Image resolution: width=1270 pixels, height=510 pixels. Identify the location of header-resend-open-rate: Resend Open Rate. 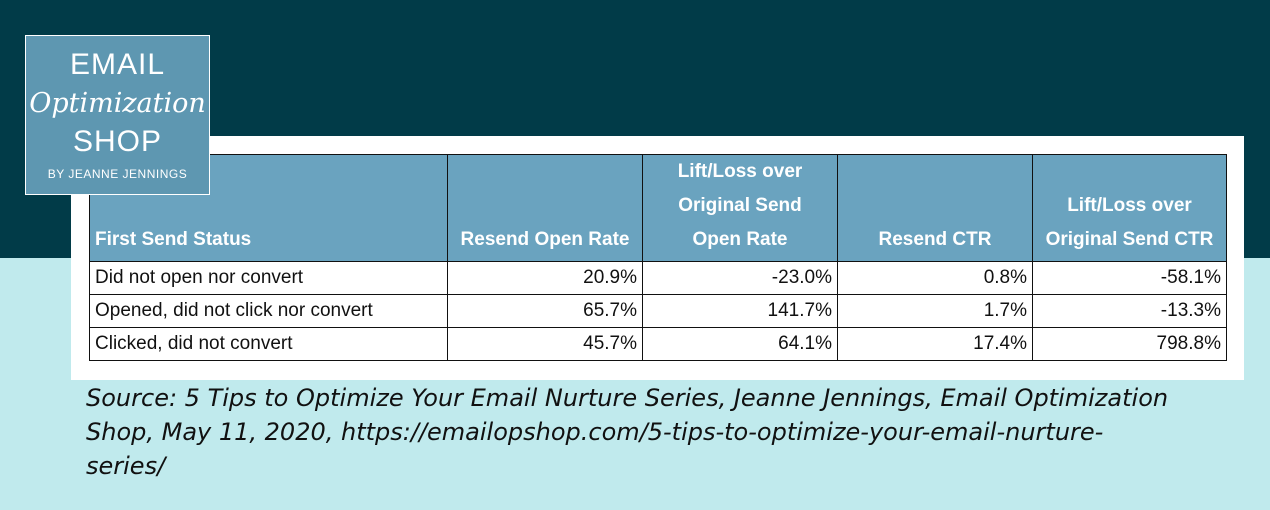
(545, 208).